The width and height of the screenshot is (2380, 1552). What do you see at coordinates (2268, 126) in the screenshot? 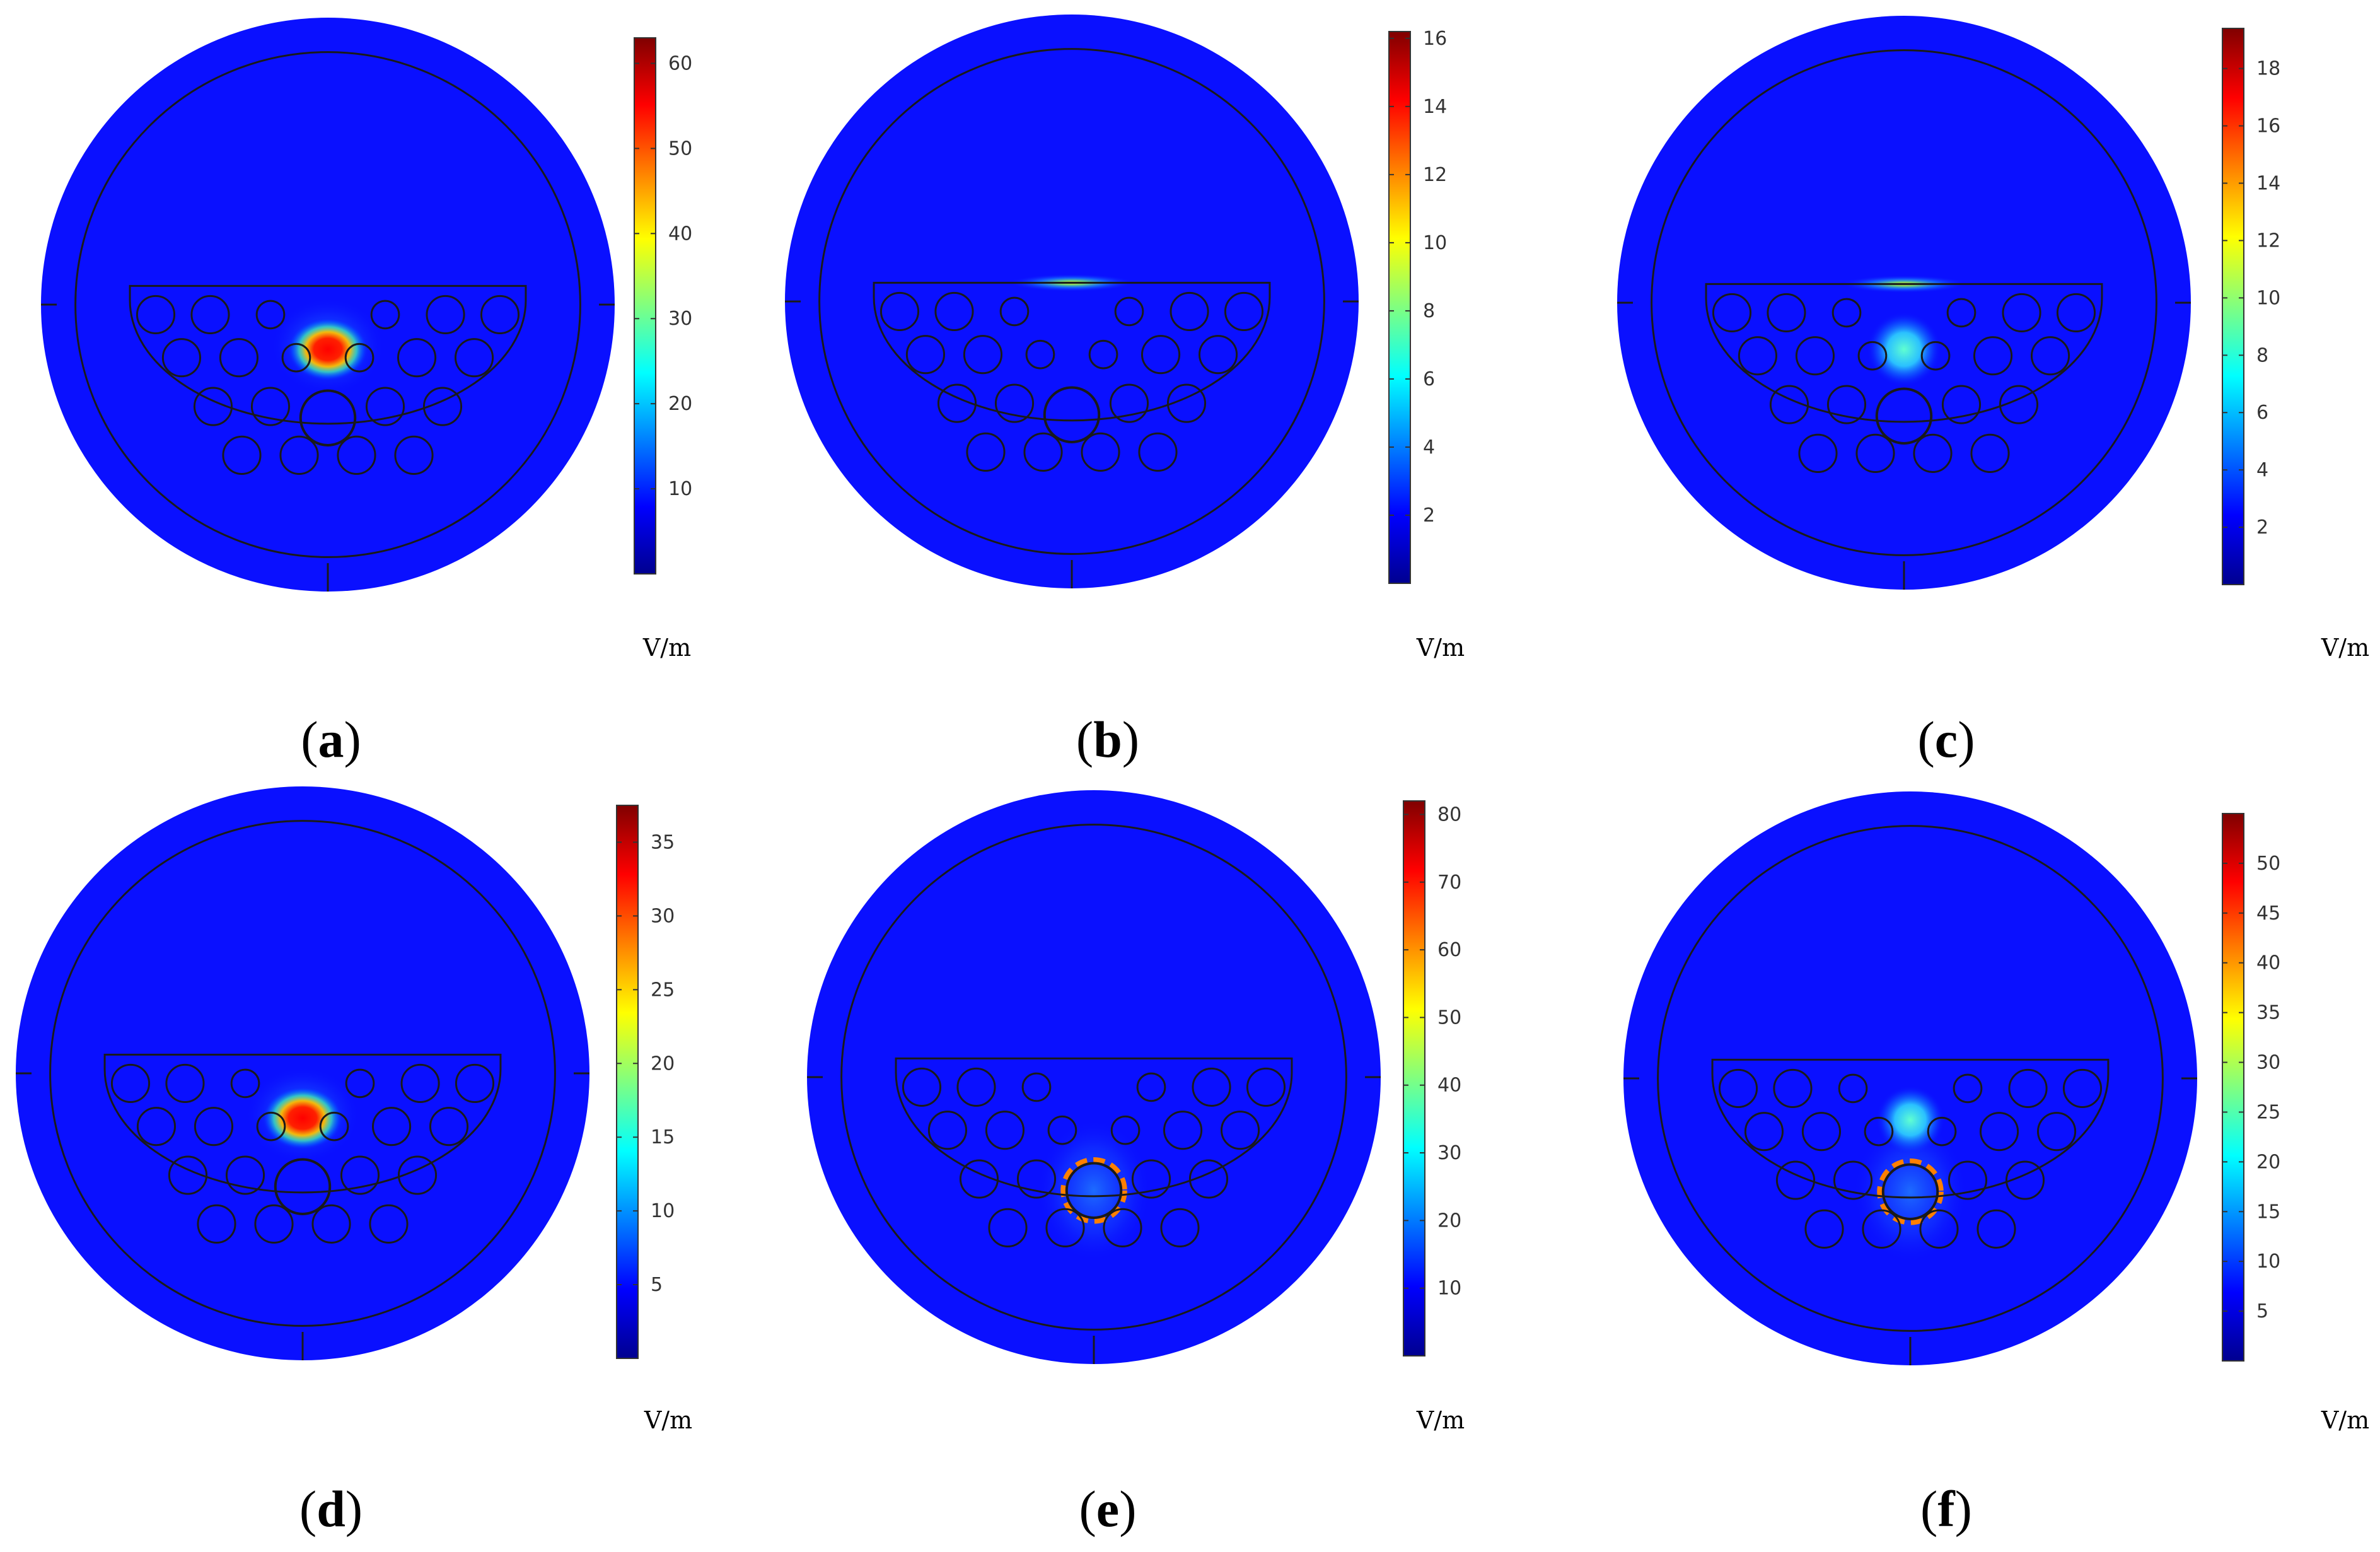
I see `colorbar-tick-label: 16` at bounding box center [2268, 126].